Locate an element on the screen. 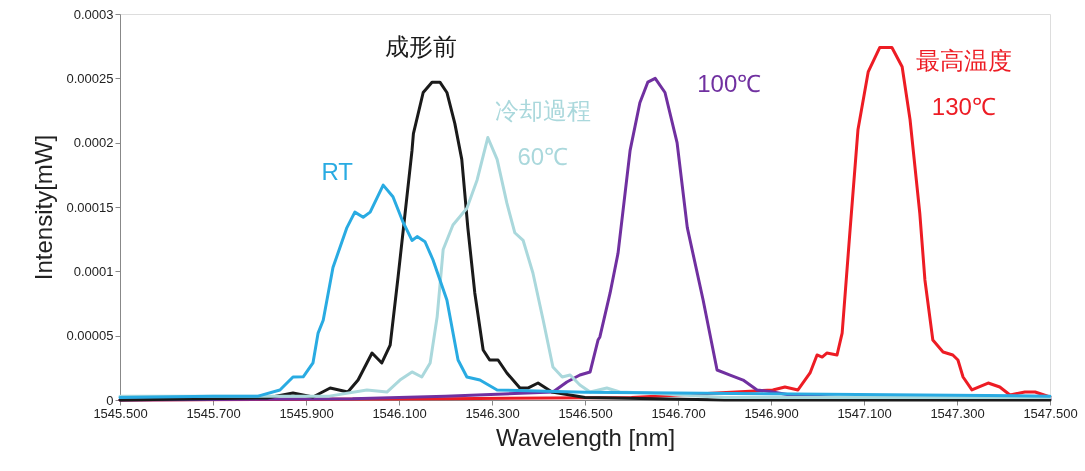  y-tick-label: 0.0001 is located at coordinates (93, 271).